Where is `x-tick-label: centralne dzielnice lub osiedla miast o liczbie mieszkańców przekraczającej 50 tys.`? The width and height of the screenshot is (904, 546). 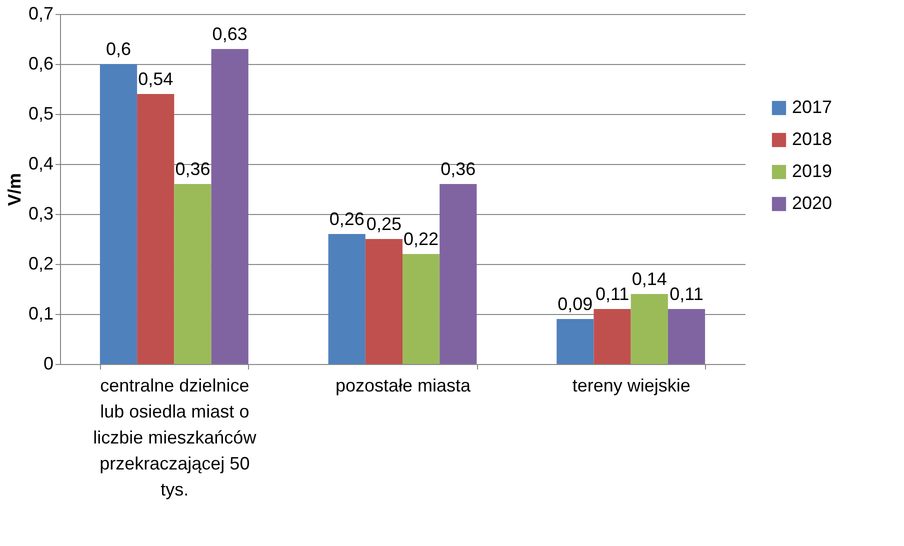 x-tick-label: centralne dzielnice lub osiedla miast o liczbie mieszkańców przekraczającej 50 tys. is located at coordinates (175, 438).